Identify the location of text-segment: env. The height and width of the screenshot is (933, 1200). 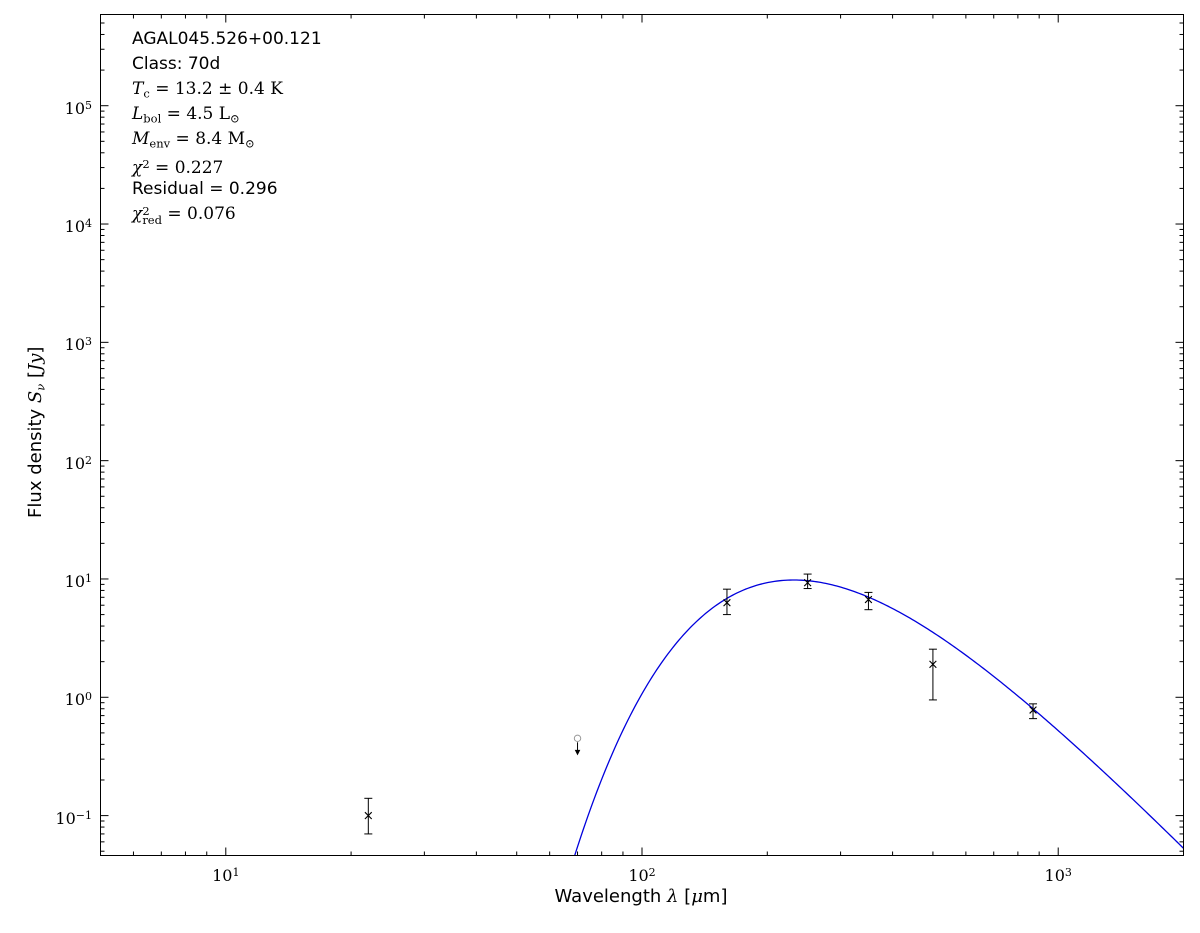
(160, 143).